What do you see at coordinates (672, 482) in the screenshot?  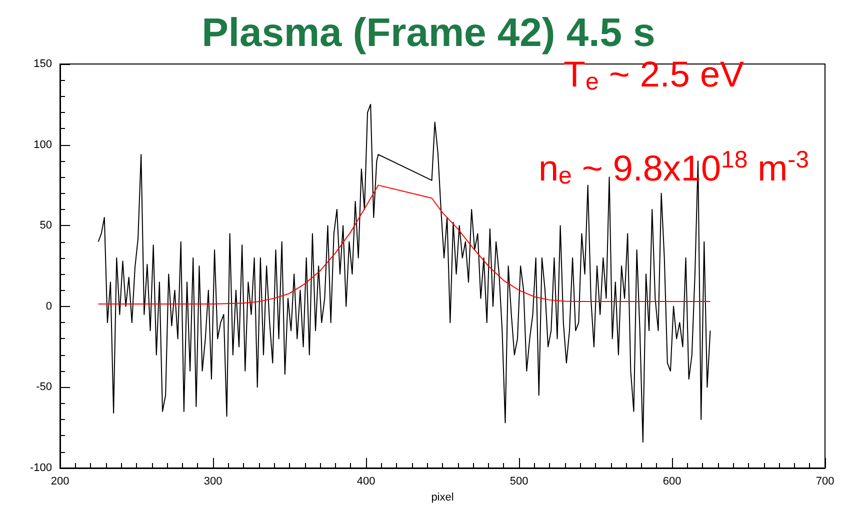 I see `x-tick-label: 600` at bounding box center [672, 482].